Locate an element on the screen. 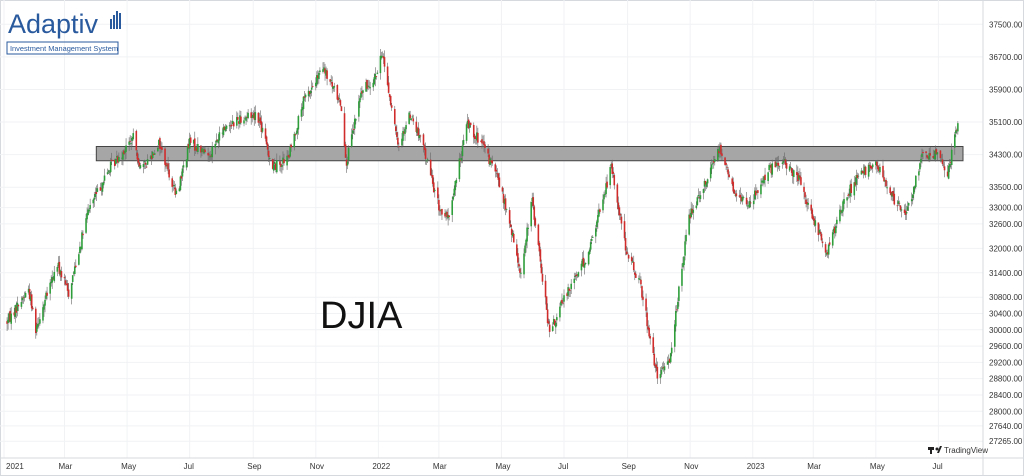 This screenshot has height=476, width=1024. y-tick-label: 32600.00 is located at coordinates (1006, 224).